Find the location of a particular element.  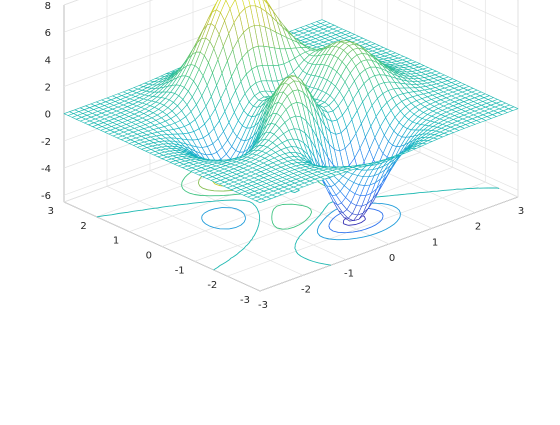

y-tick-label: 1 is located at coordinates (116, 241).